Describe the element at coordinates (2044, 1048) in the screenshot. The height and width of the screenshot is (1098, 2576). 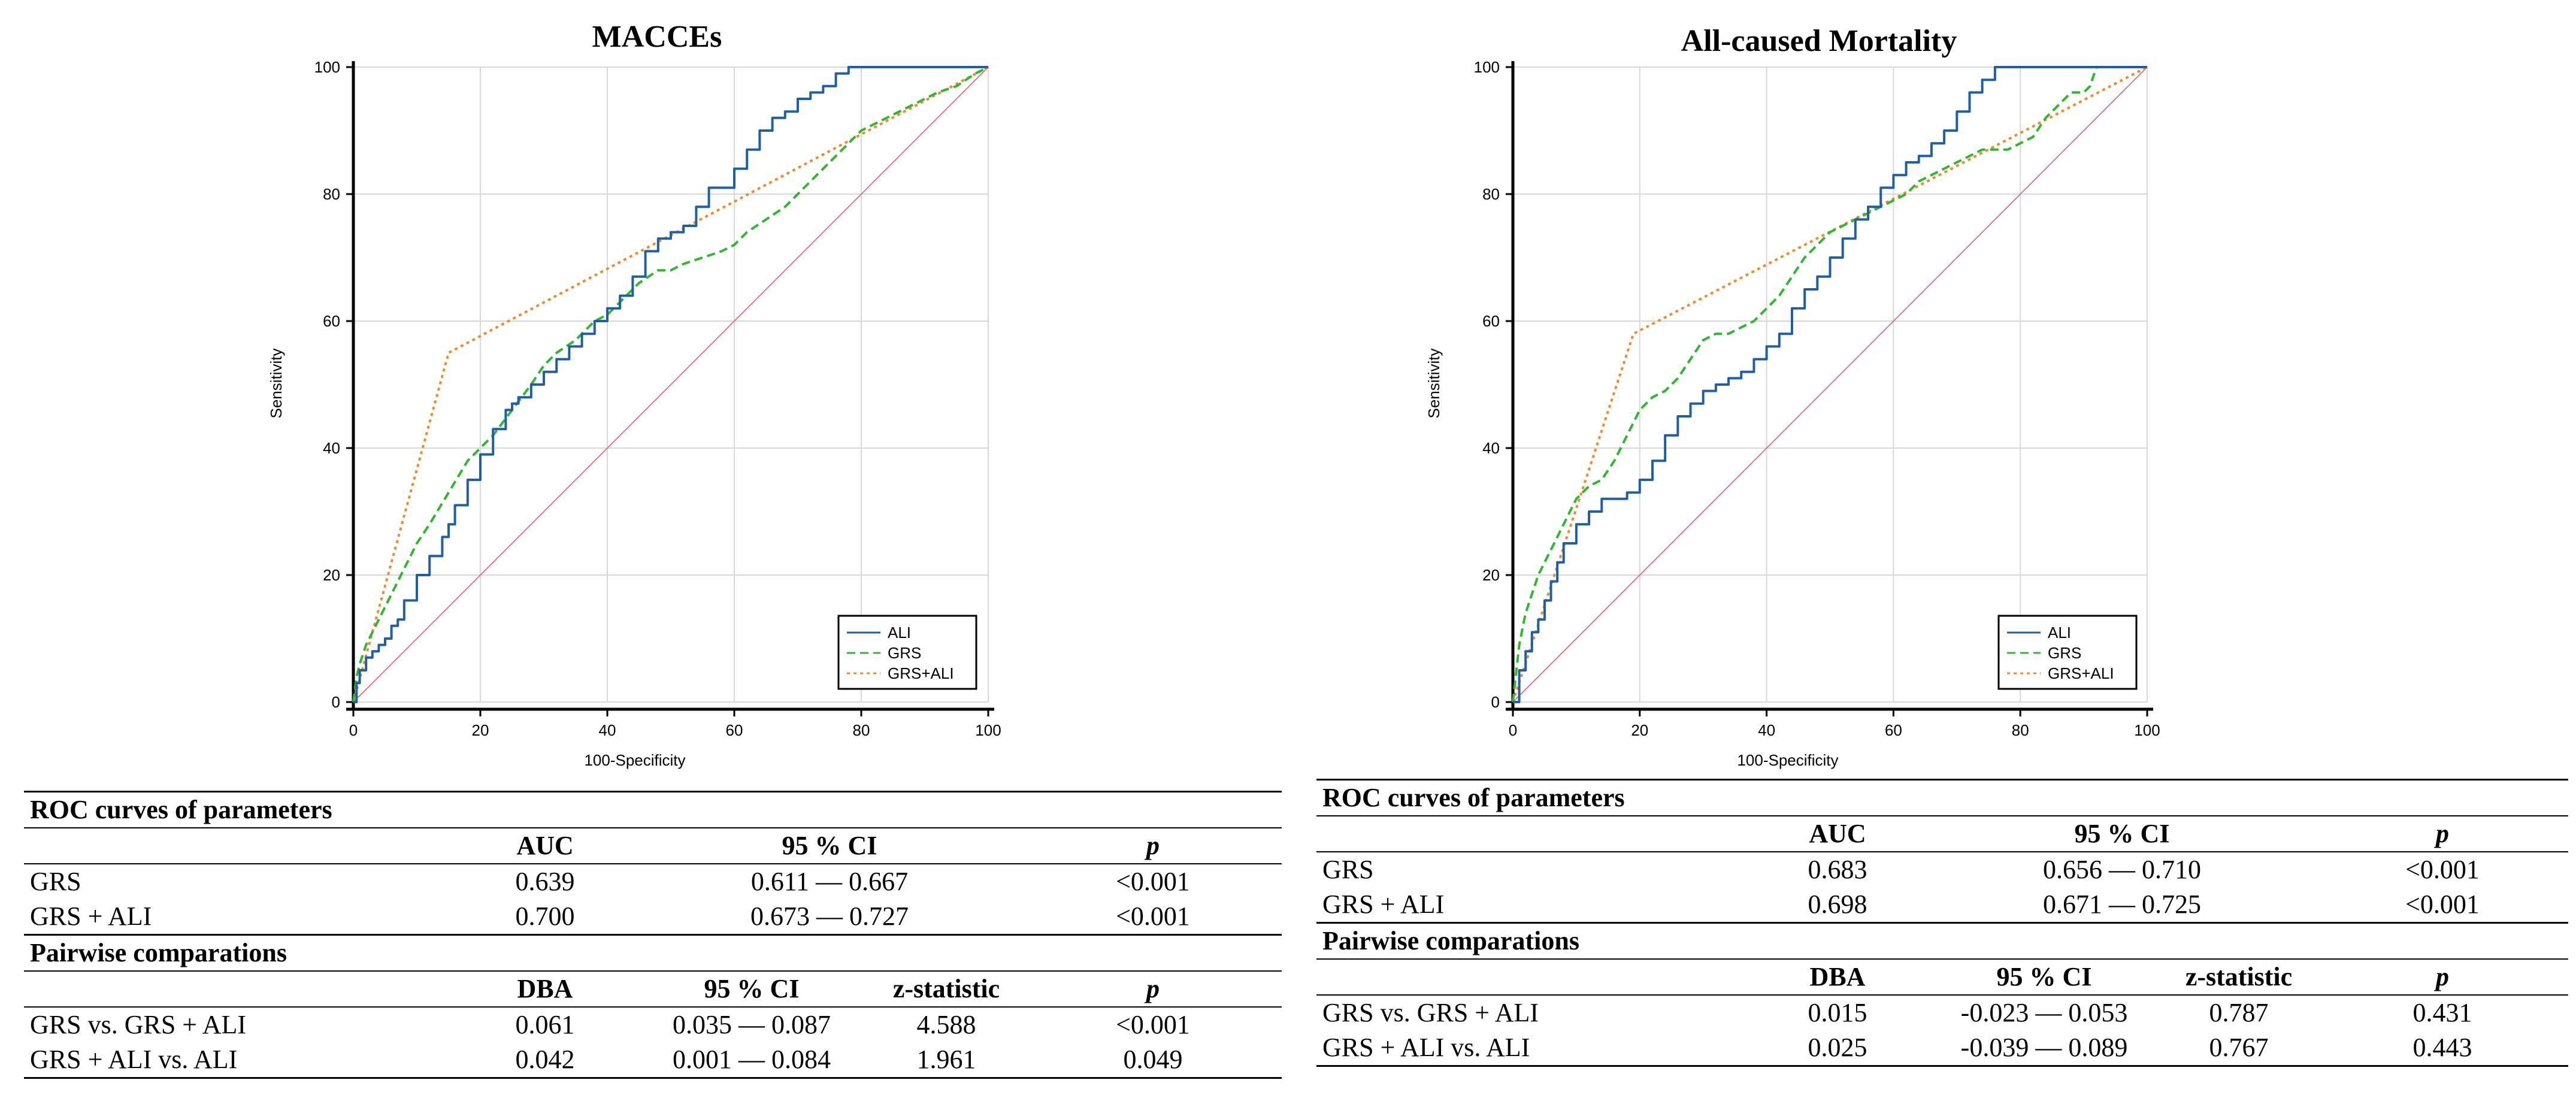
I see `pair-row-ci: -0.039 — 0.089` at that location.